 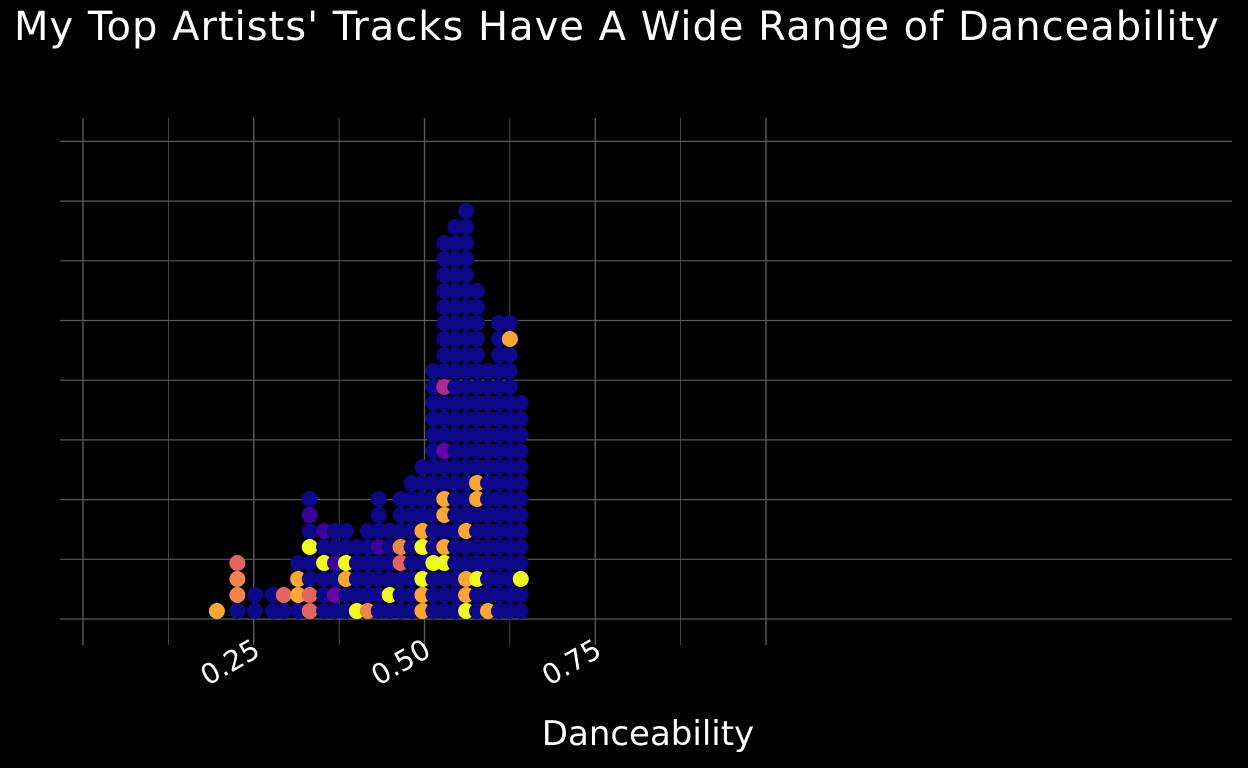 What do you see at coordinates (368, 411) in the screenshot?
I see `dots` at bounding box center [368, 411].